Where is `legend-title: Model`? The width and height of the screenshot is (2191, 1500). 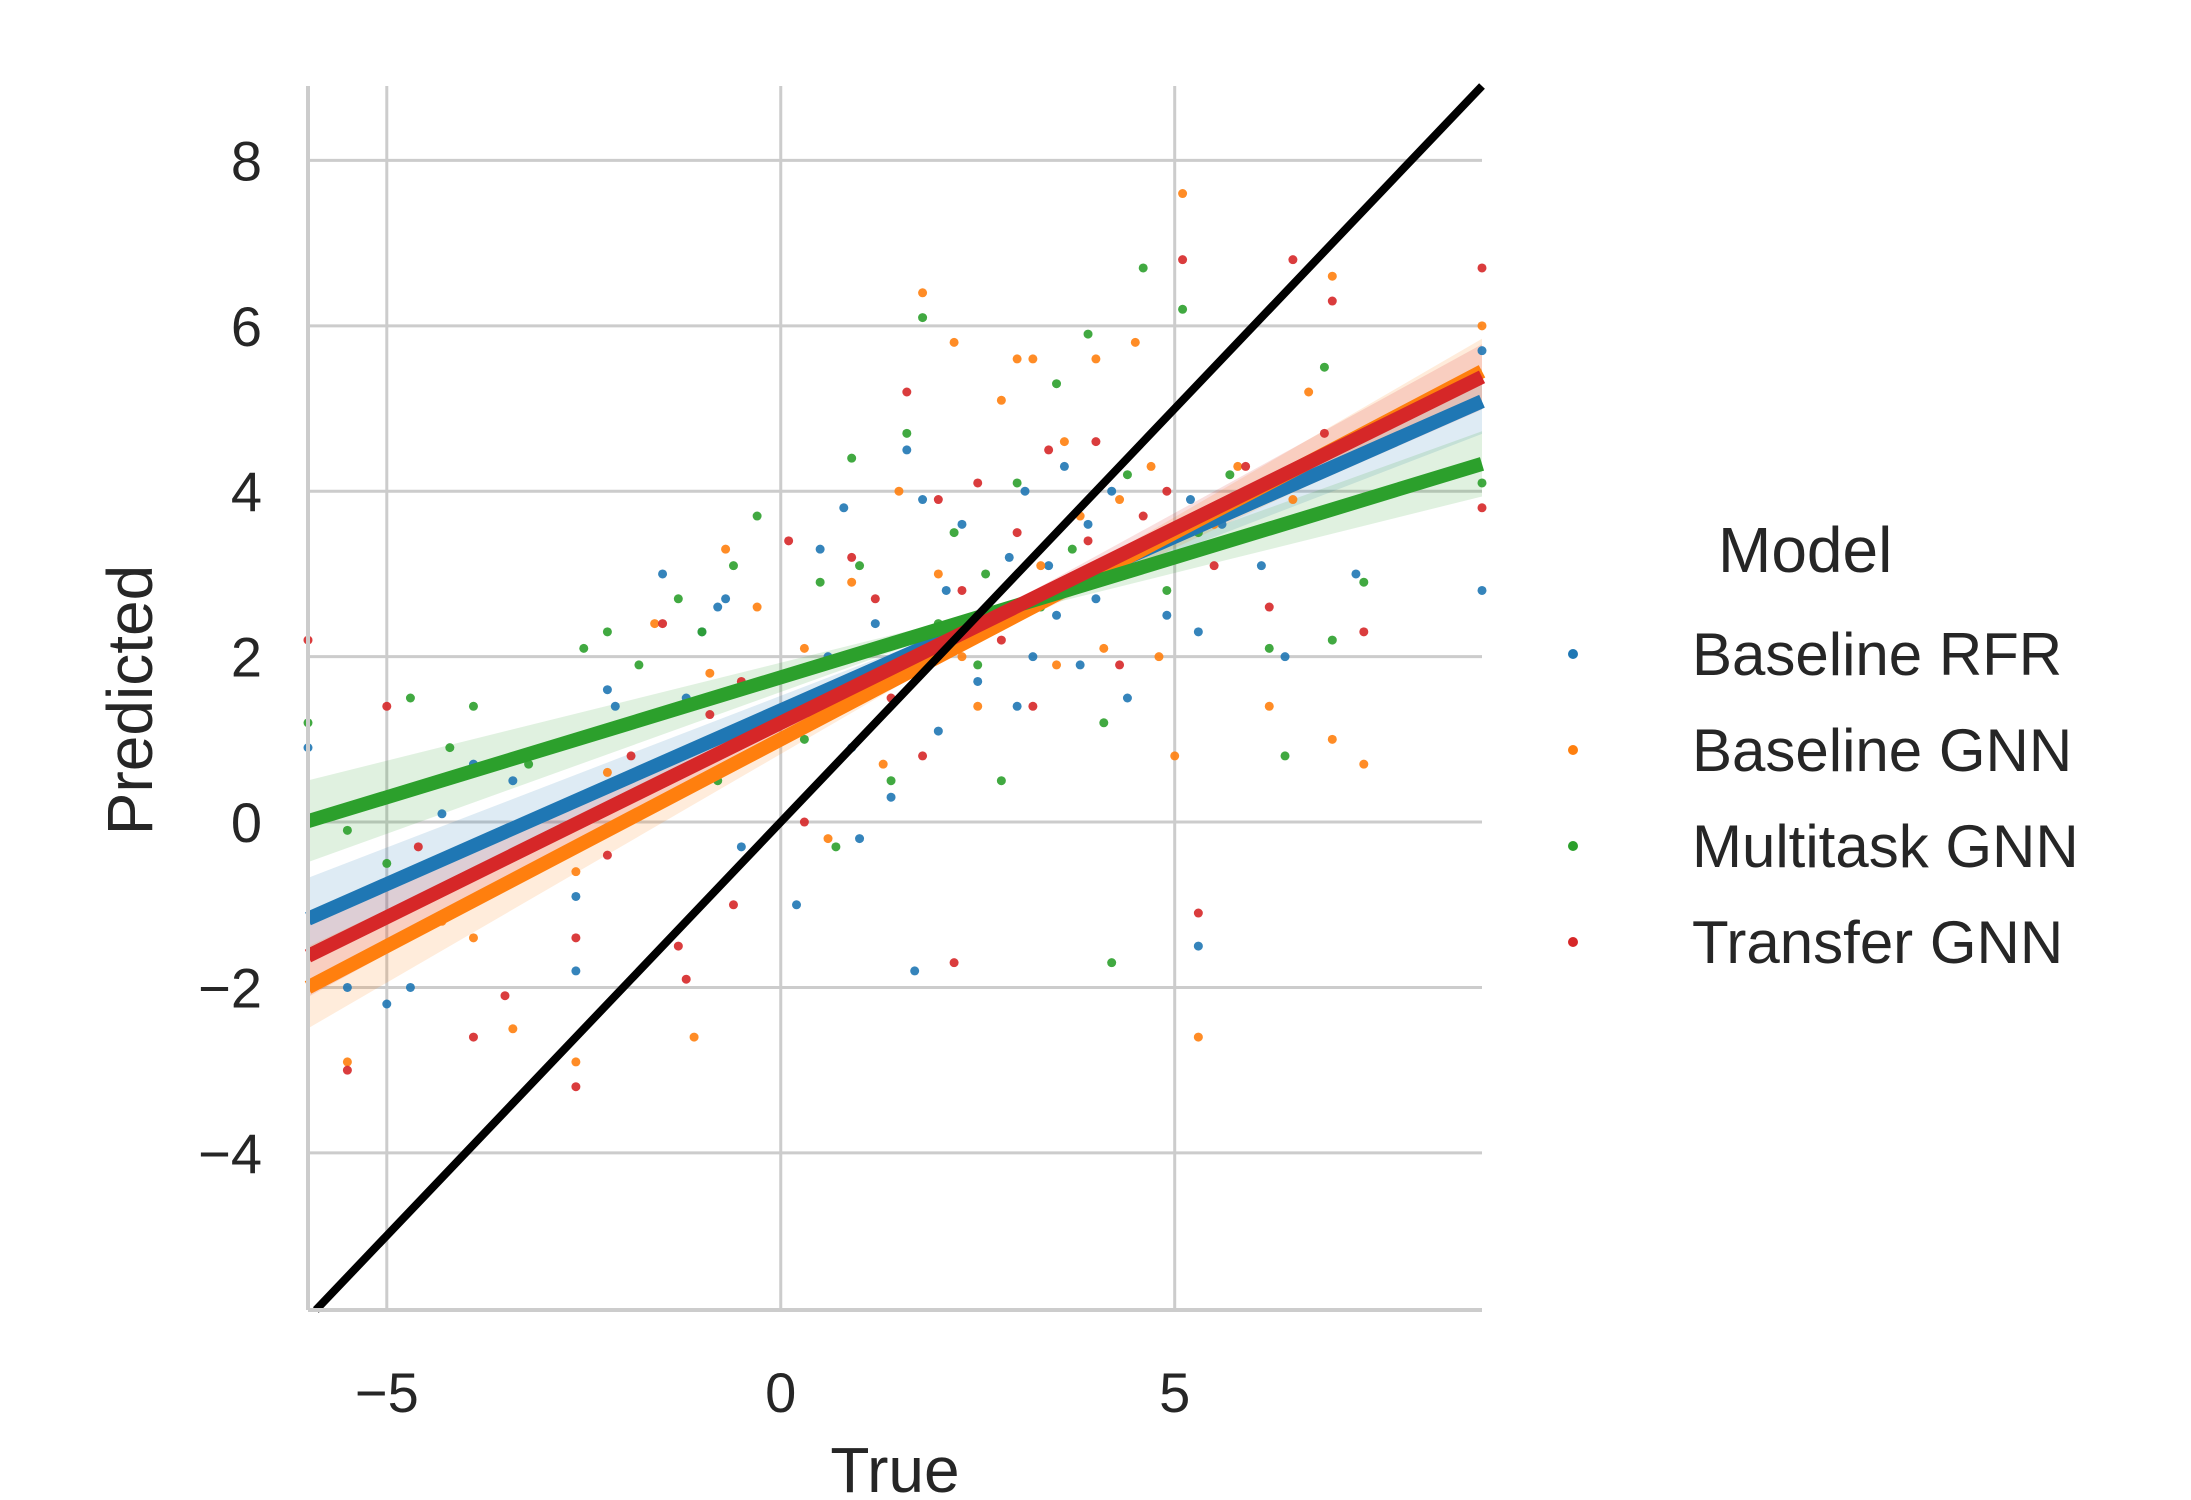 legend-title: Model is located at coordinates (1805, 550).